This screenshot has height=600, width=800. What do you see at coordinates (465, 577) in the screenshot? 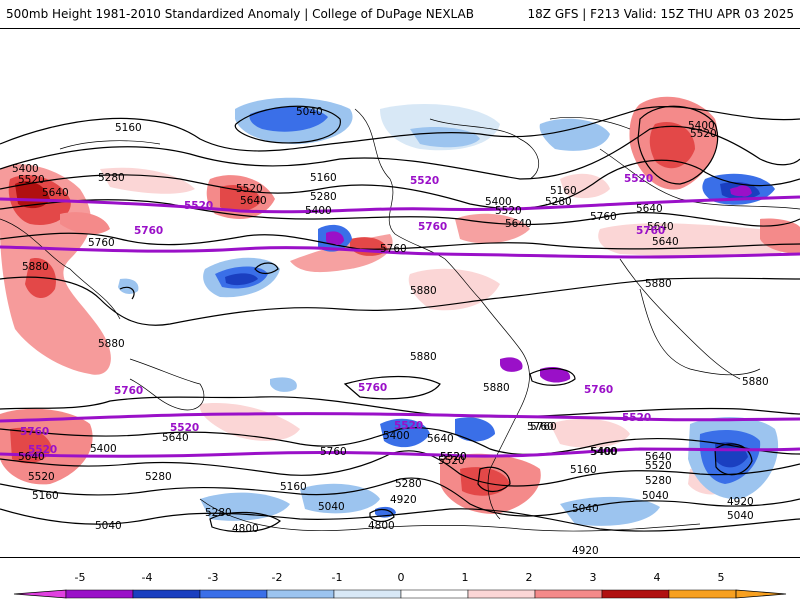
I see `colorbar-tick-label: 1` at bounding box center [465, 577].